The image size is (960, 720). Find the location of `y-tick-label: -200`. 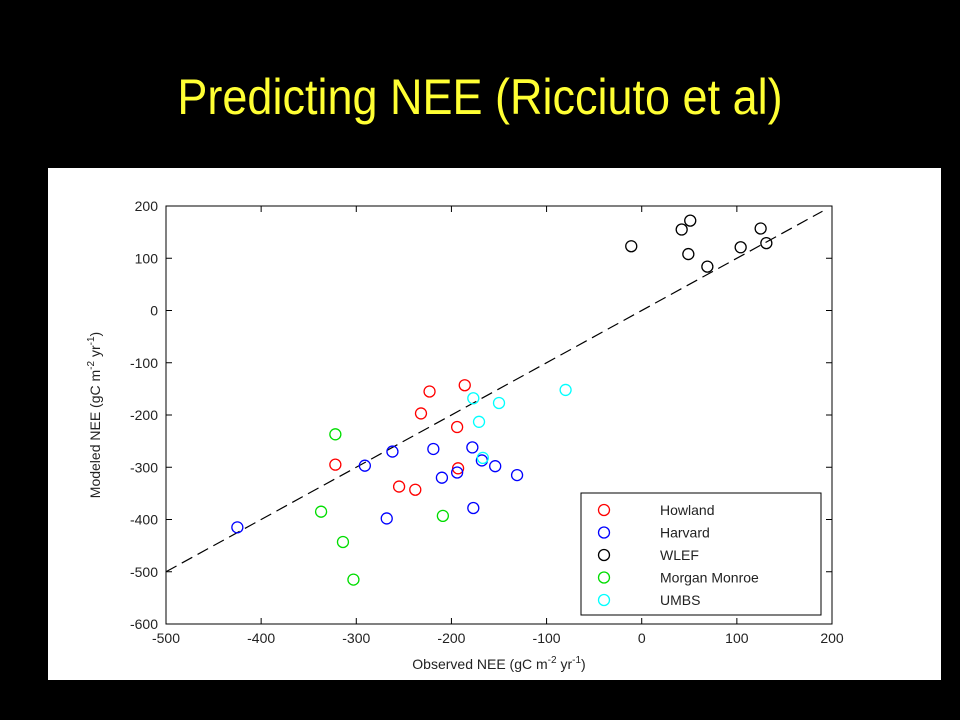

y-tick-label: -200 is located at coordinates (144, 415).